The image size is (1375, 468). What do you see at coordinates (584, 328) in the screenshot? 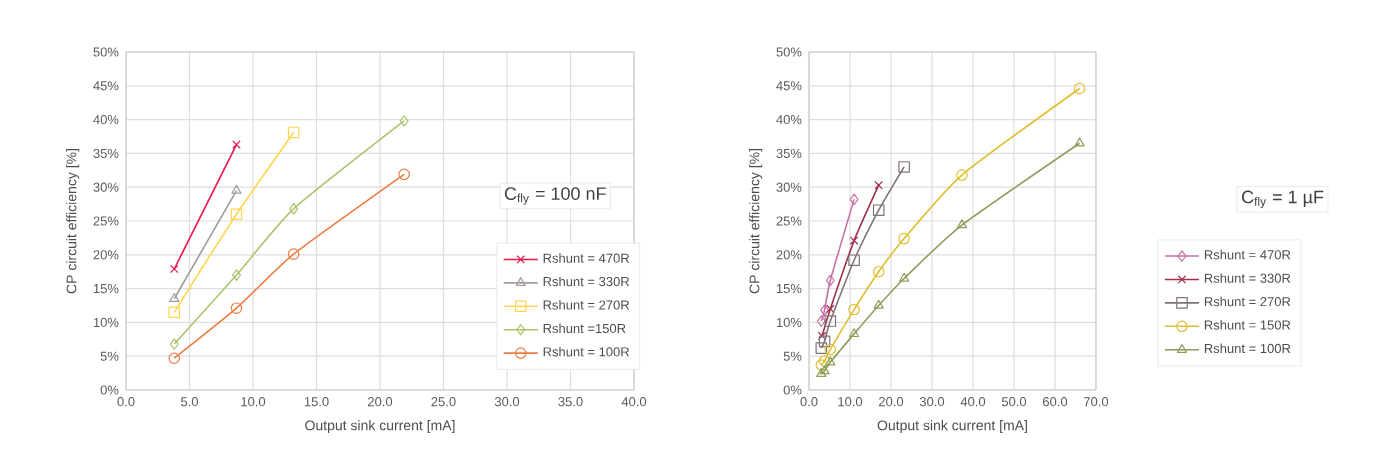
I see `legend-label: Rshunt =150R` at bounding box center [584, 328].